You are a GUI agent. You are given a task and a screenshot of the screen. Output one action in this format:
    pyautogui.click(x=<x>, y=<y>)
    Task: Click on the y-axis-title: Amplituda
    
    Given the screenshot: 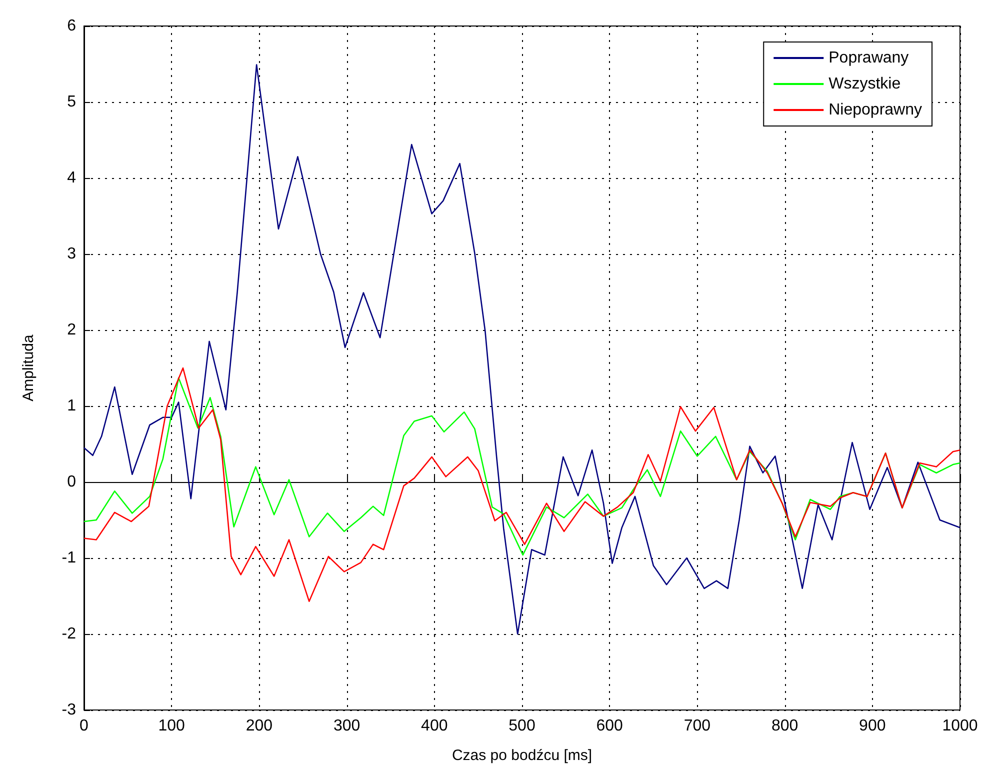 What is the action you would take?
    pyautogui.click(x=28, y=368)
    